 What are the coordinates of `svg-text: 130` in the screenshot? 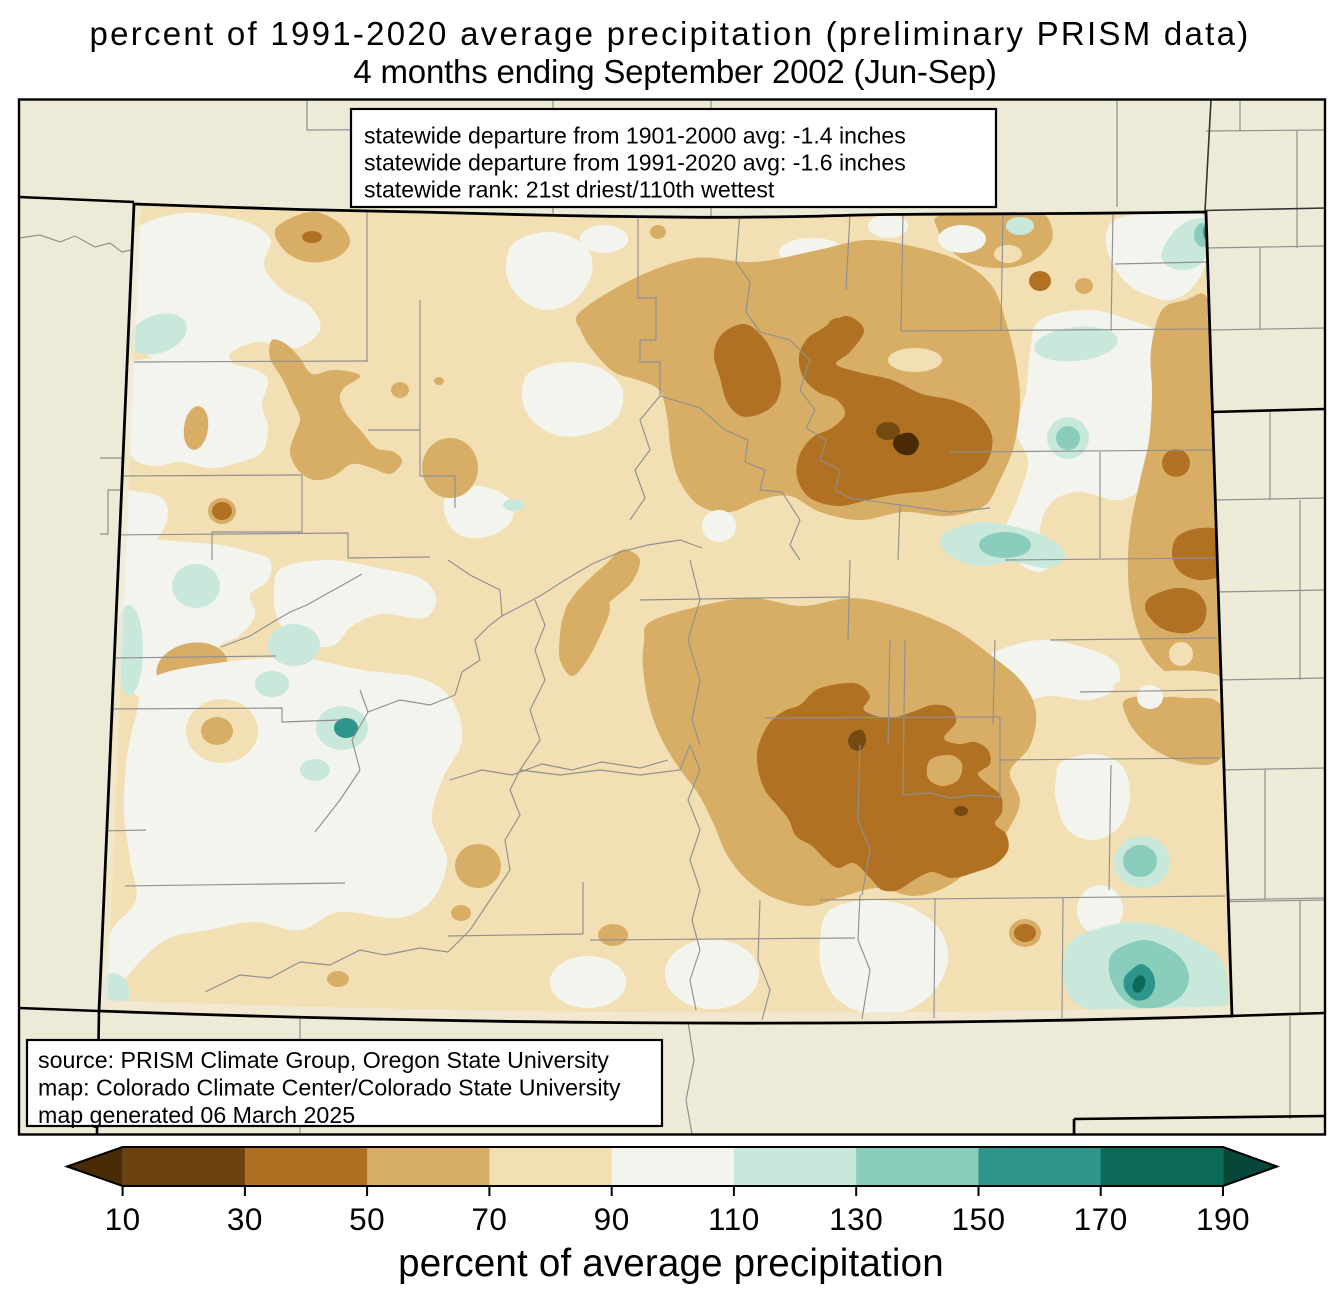 It's located at (856, 1219).